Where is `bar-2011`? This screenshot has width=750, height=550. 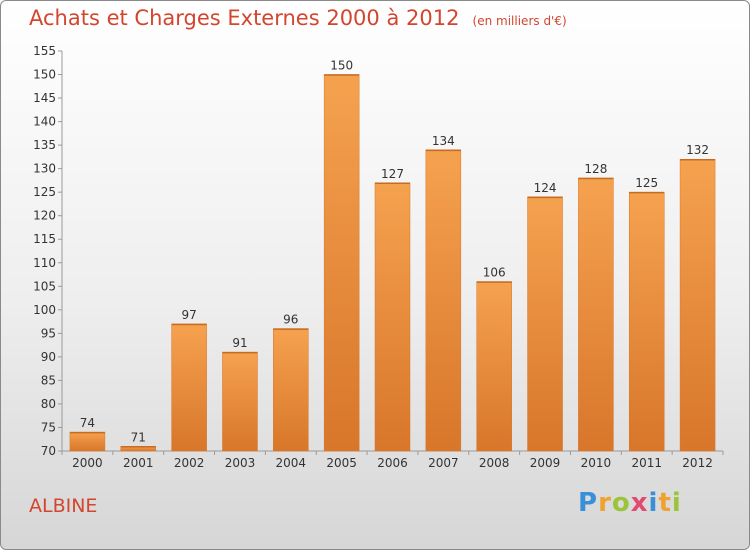
bar-2011 is located at coordinates (646, 321).